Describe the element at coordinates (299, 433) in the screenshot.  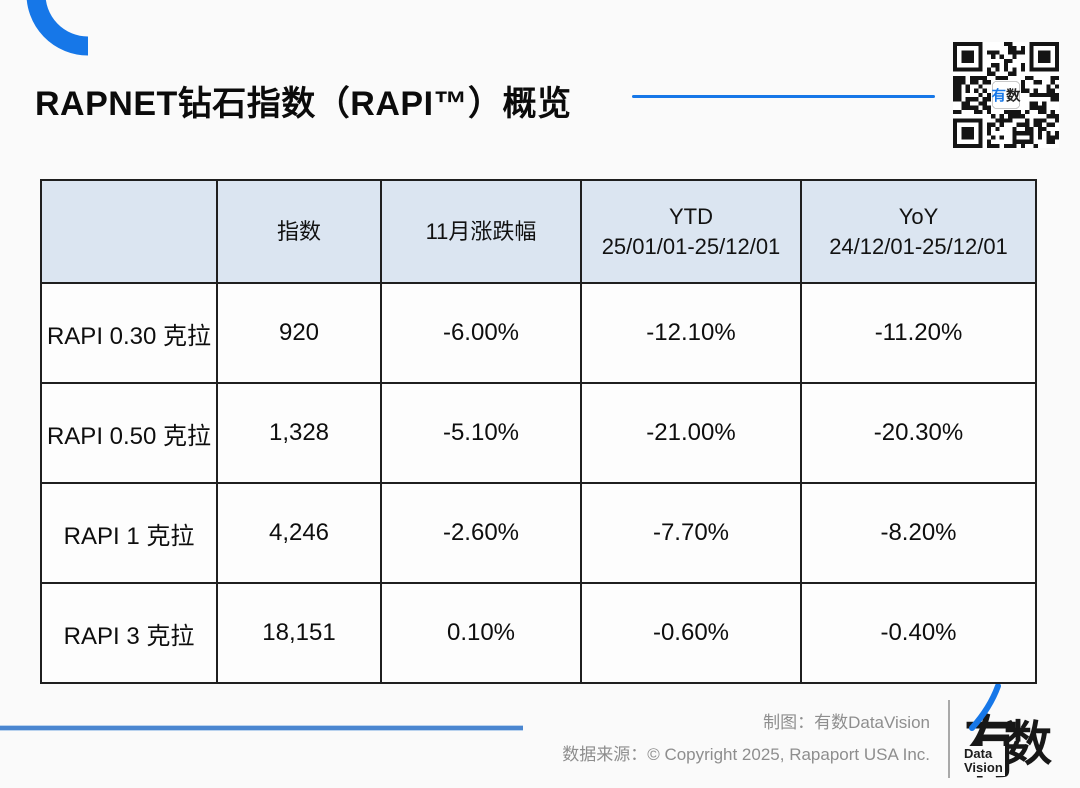
I see `index-value: 1,328` at that location.